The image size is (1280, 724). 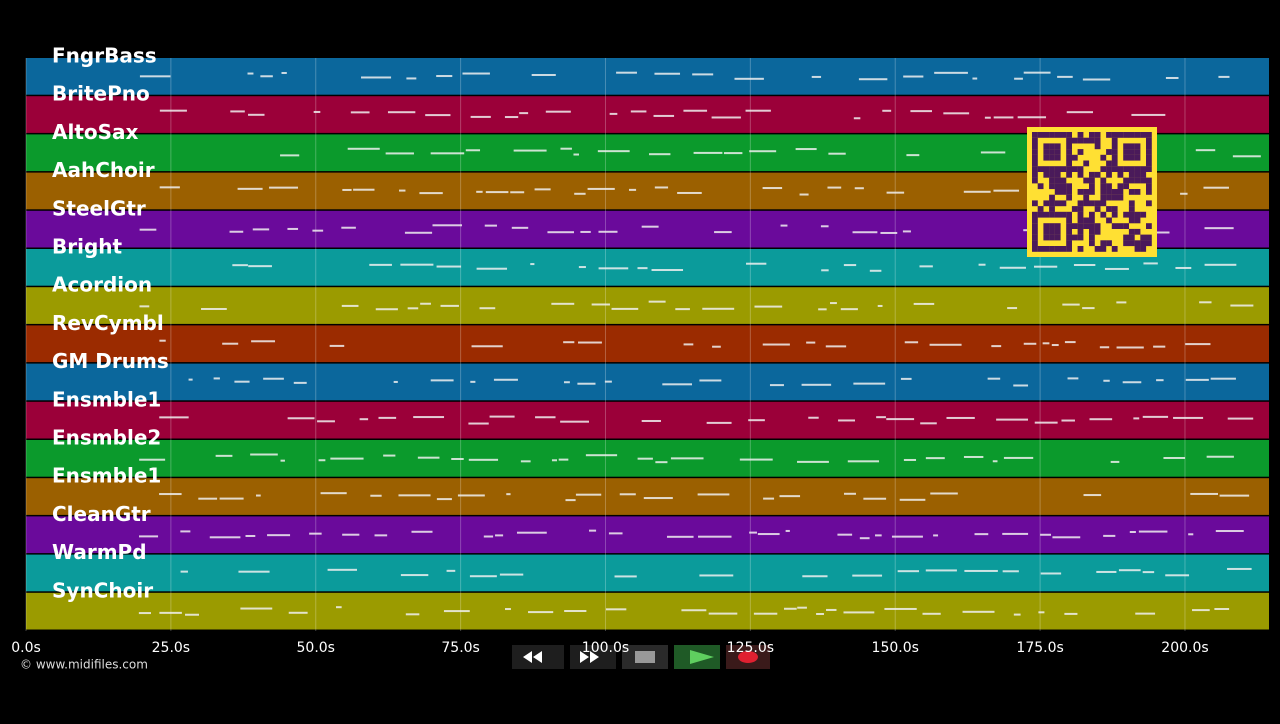 I want to click on track-label: CleanGtr, so click(x=101, y=514).